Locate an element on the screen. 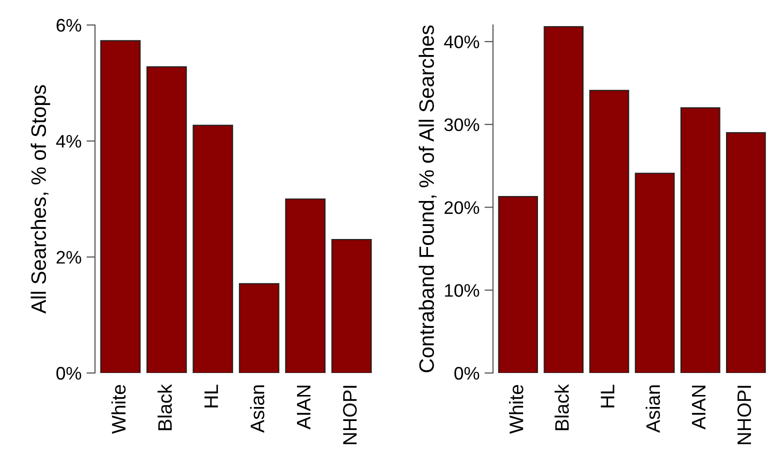 Image resolution: width=773 pixels, height=467 pixels. y-axis-title: All Searches, % of Stops is located at coordinates (40, 199).